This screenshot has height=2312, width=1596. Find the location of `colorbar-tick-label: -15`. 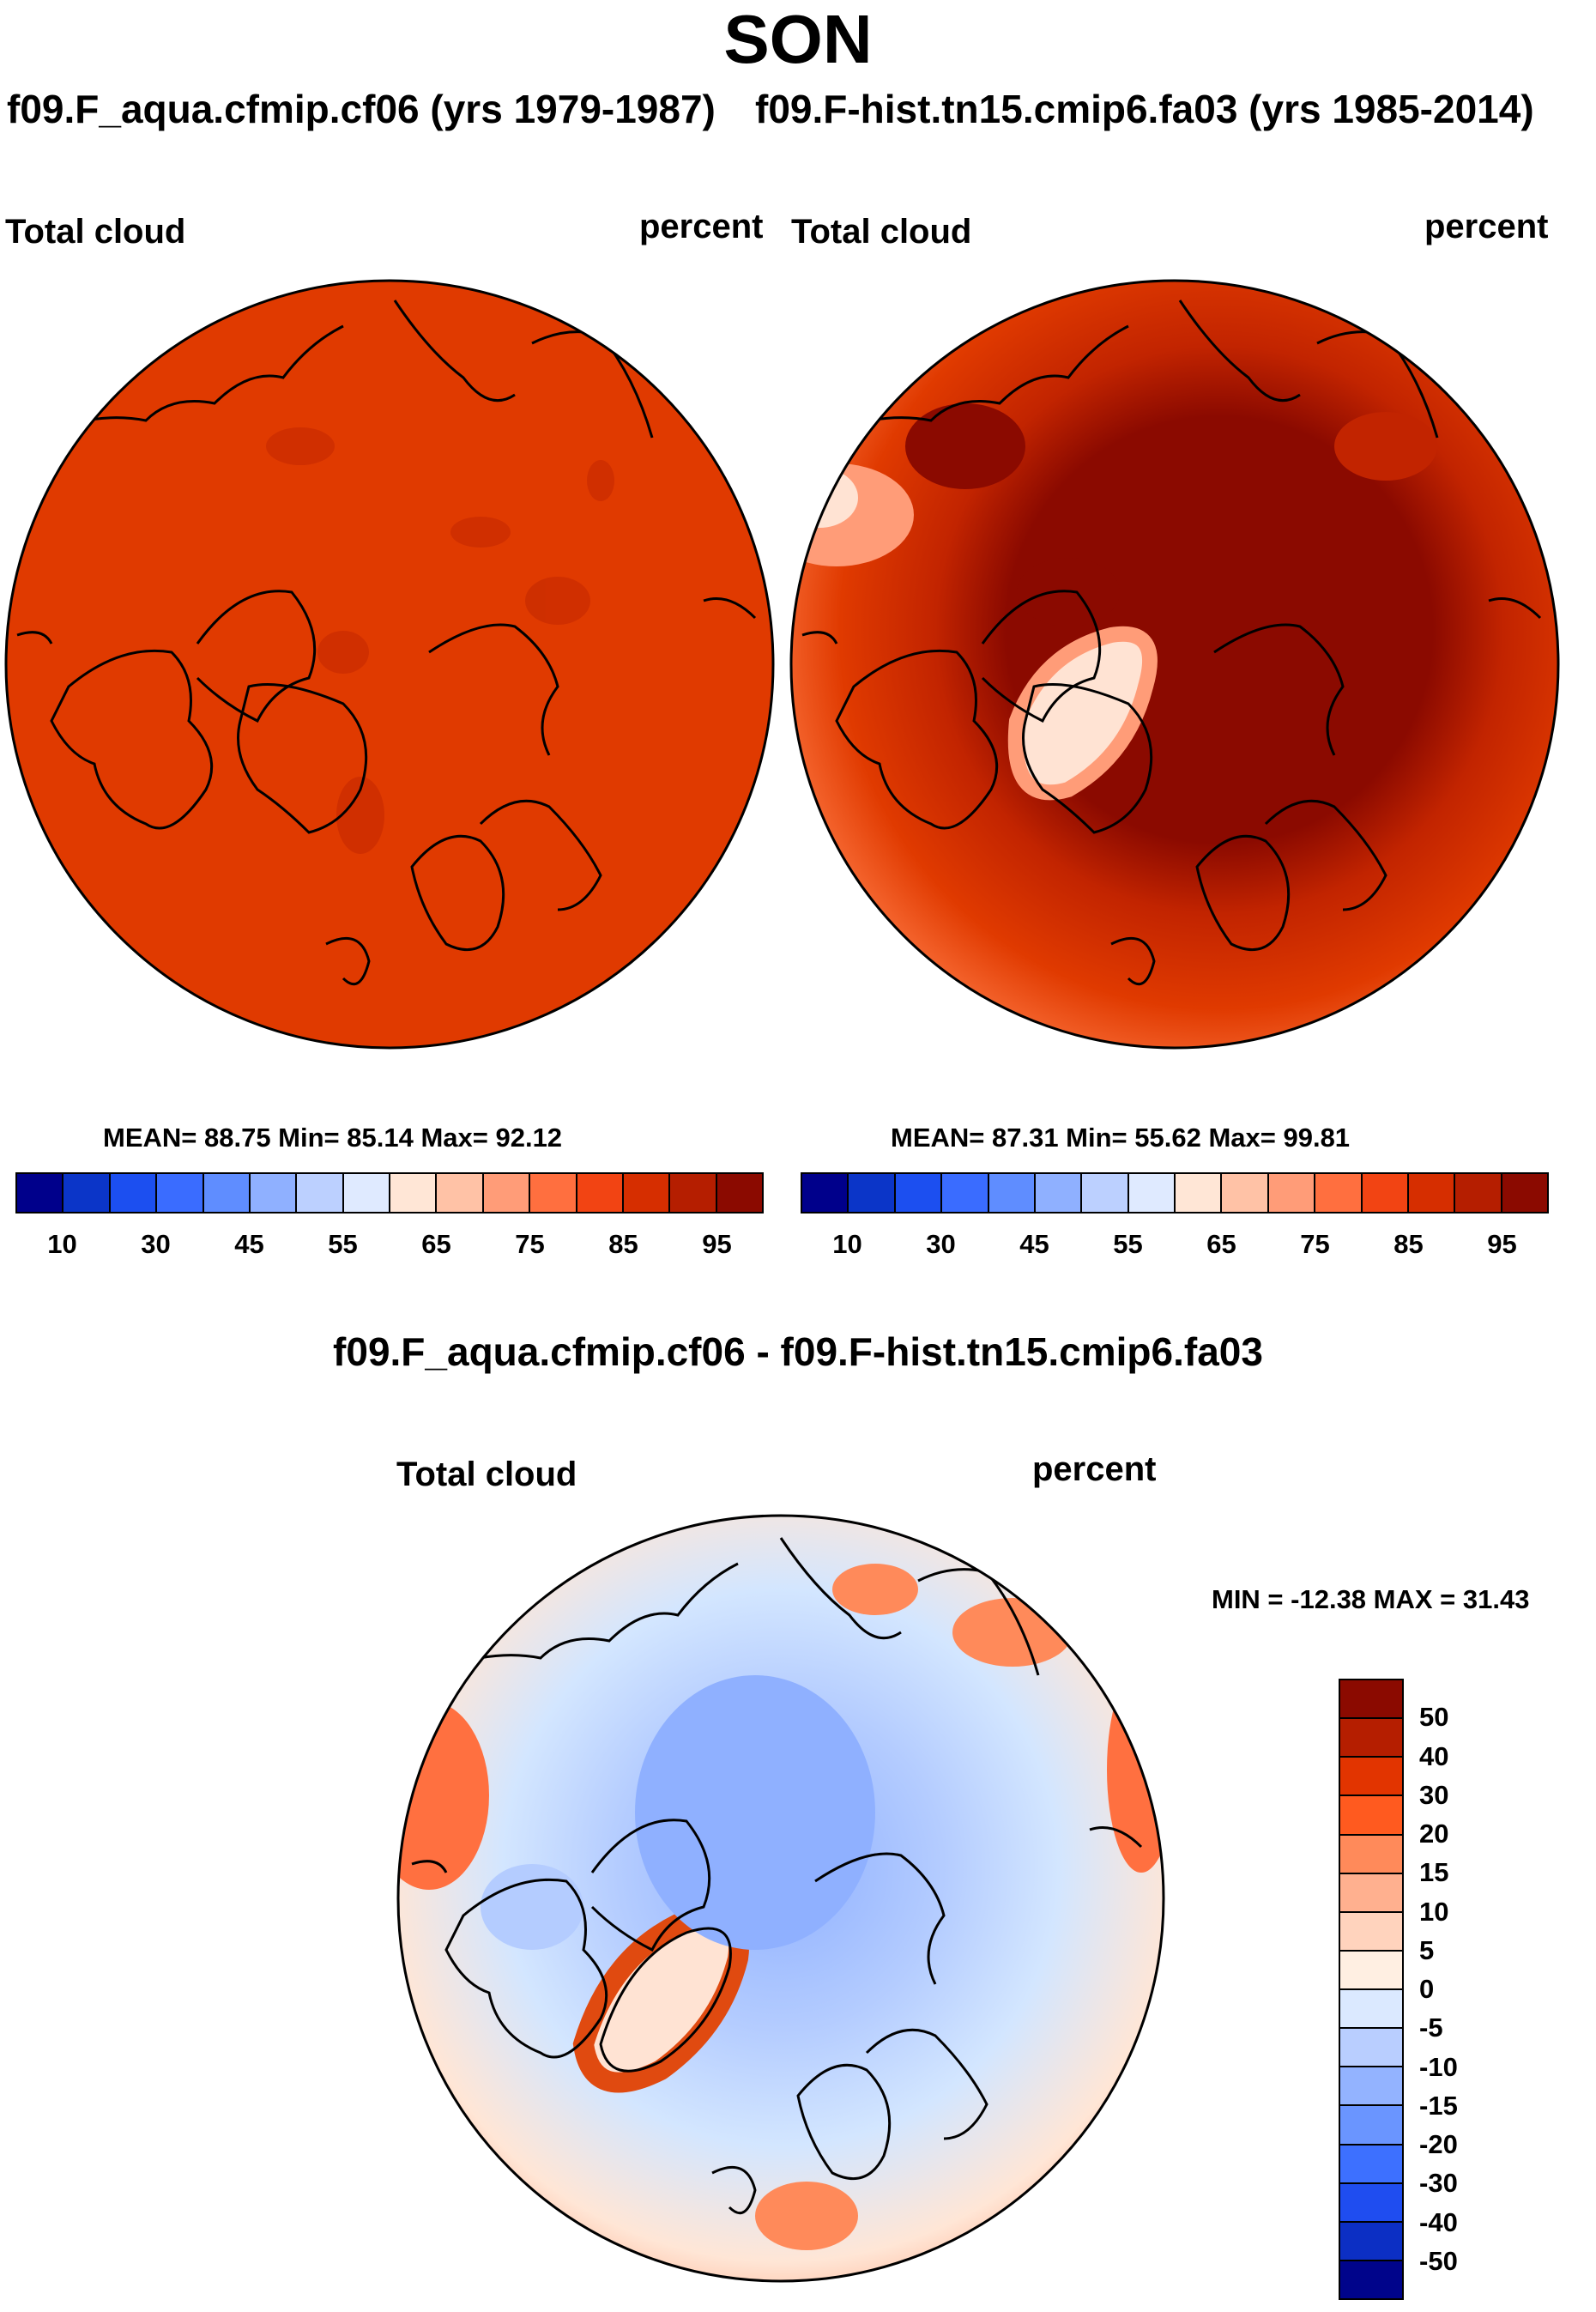

colorbar-tick-label: -15 is located at coordinates (1438, 2105).